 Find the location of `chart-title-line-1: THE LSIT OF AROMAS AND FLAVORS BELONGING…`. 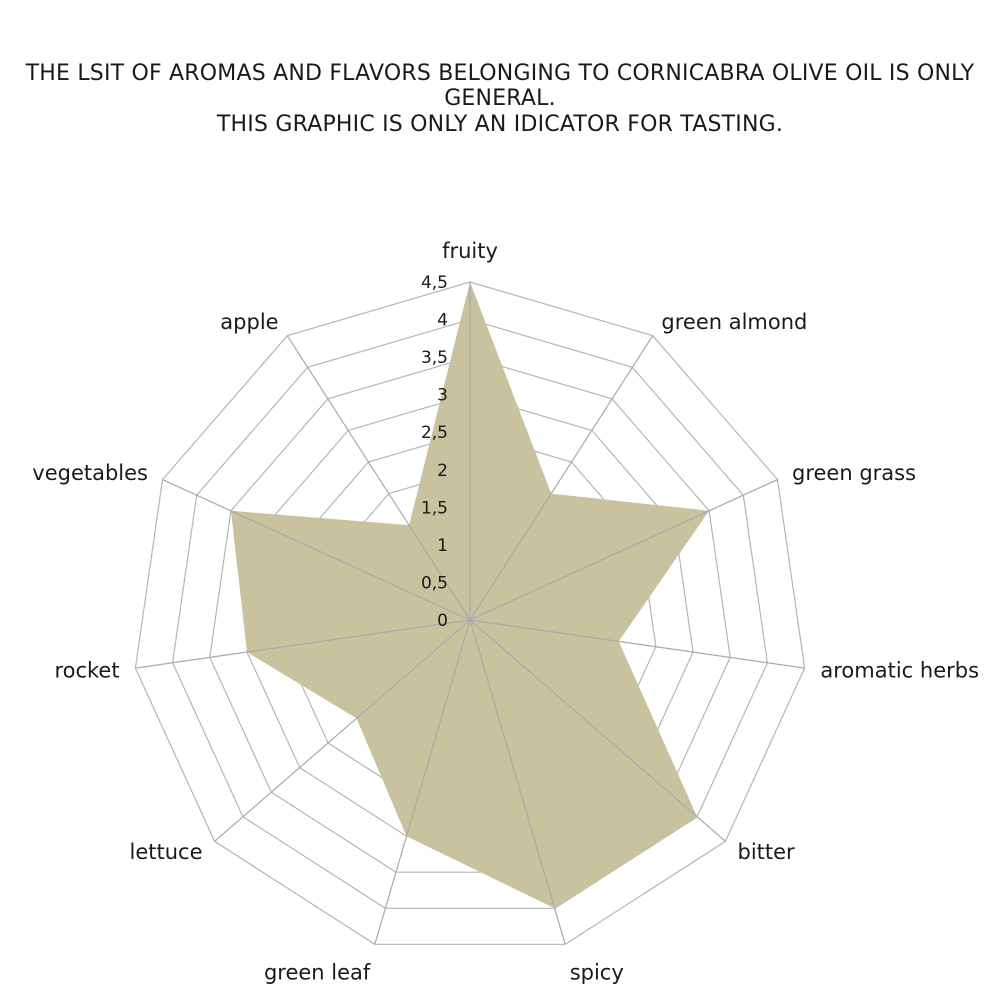

chart-title-line-1: THE LSIT OF AROMAS AND FLAVORS BELONGING… is located at coordinates (500, 86).